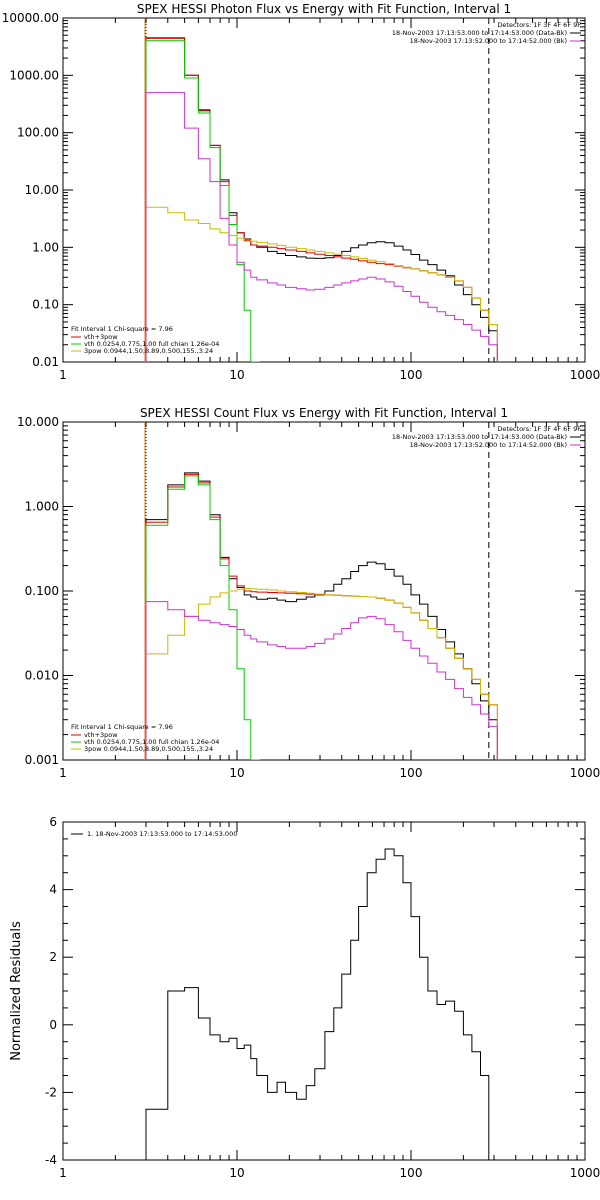 The height and width of the screenshot is (1200, 600). What do you see at coordinates (53, 957) in the screenshot?
I see `y-tick-label: 2` at bounding box center [53, 957].